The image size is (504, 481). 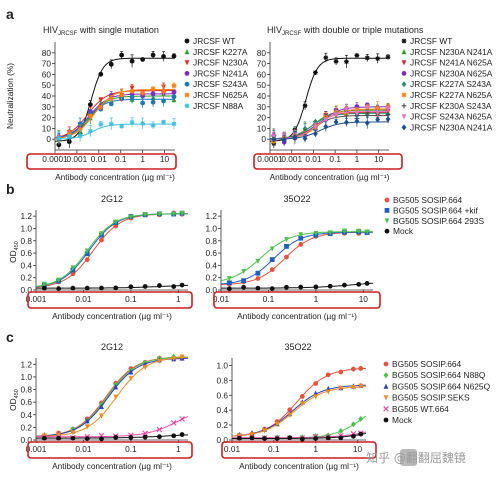 I want to click on x-tick-label: 0.0001, so click(x=270, y=159).